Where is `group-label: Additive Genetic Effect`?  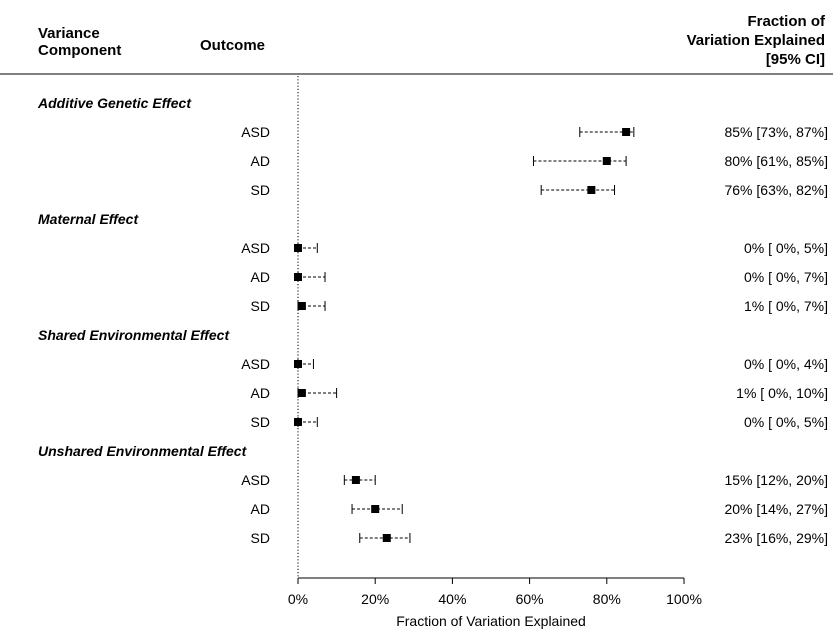 group-label: Additive Genetic Effect is located at coordinates (114, 103).